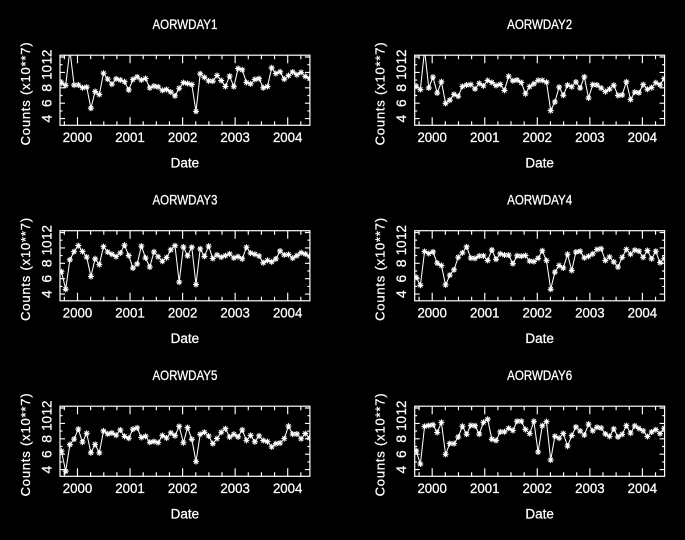  Describe the element at coordinates (539, 200) in the screenshot. I see `svg-text: AORWDAY4` at that location.